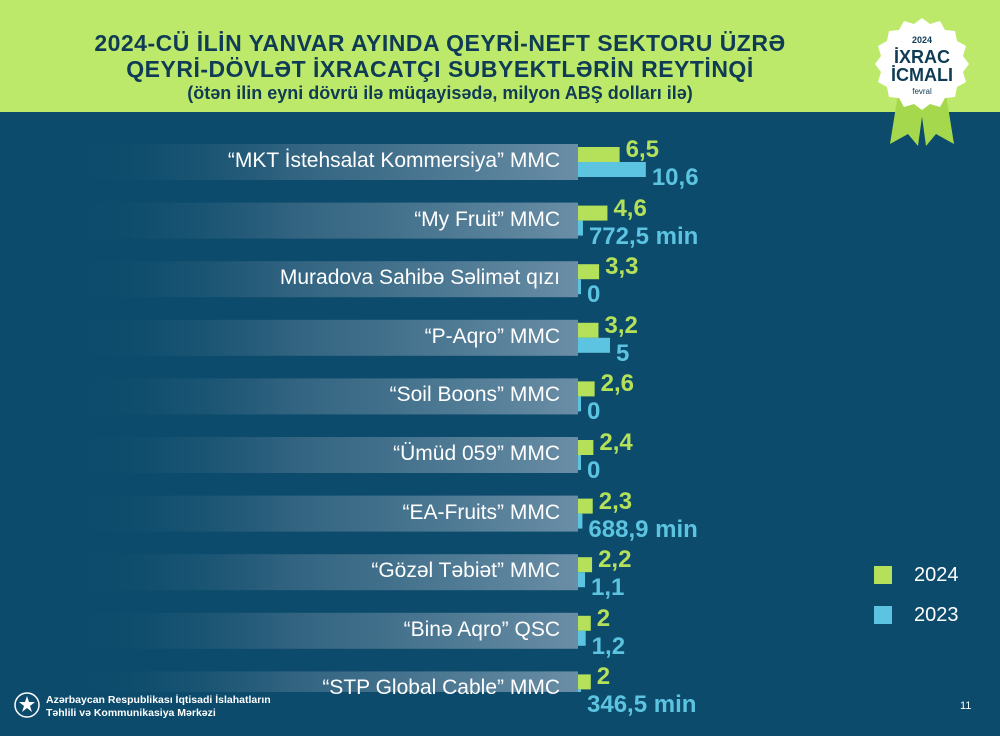 Image resolution: width=1000 pixels, height=736 pixels. I want to click on legend-swatch-2023, so click(883, 615).